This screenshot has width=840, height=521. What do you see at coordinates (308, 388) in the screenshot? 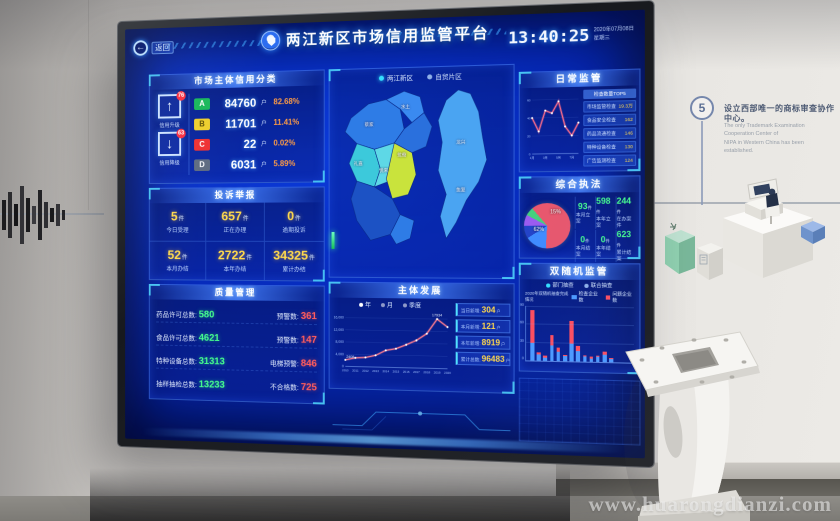
I see `quality-value-warn: 725` at bounding box center [308, 388].